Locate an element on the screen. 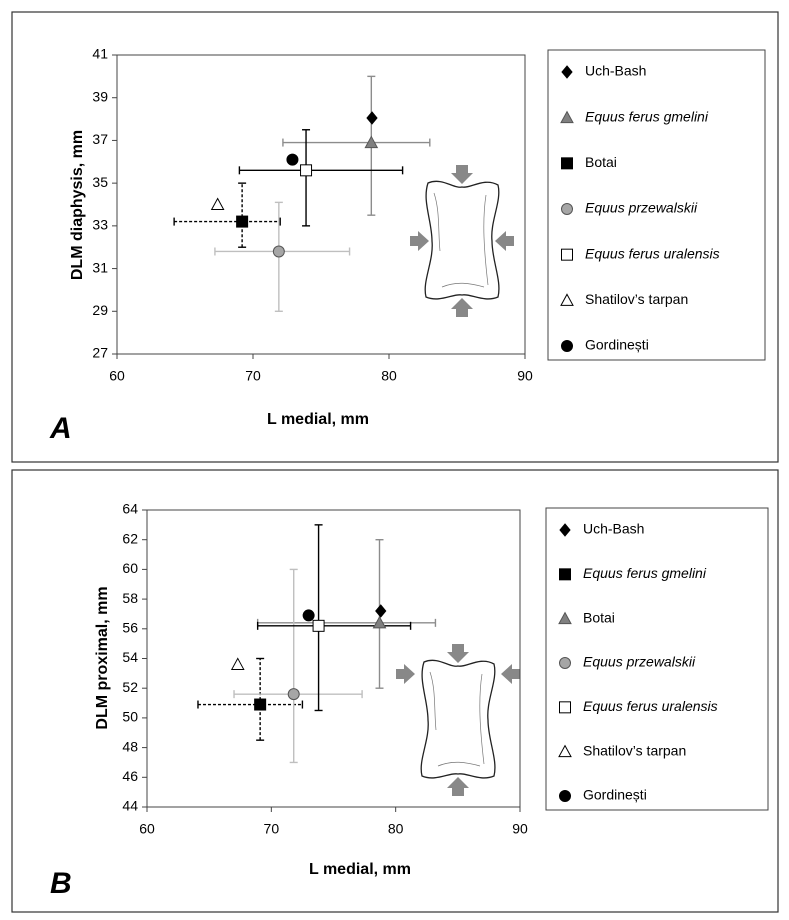 Image resolution: width=789 pixels, height=920 pixels. panel-label: A is located at coordinates (60, 428).